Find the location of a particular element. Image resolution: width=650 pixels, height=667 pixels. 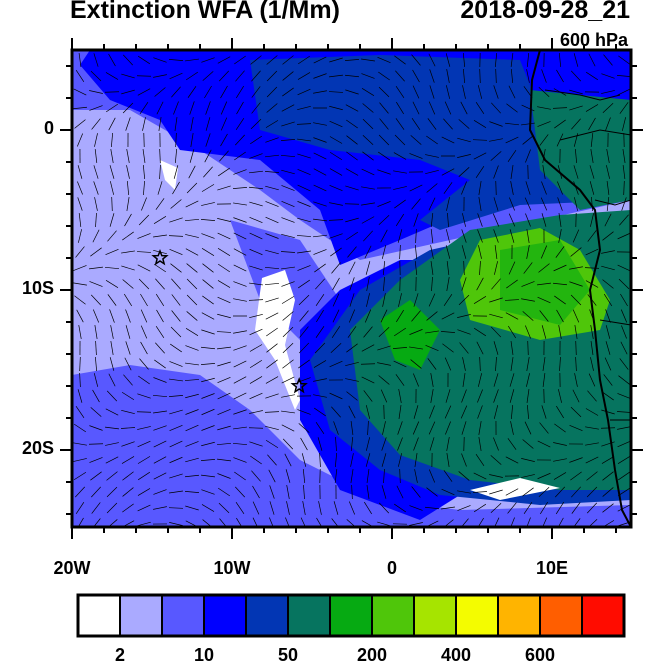

lat-label: 0 is located at coordinates (48, 128).